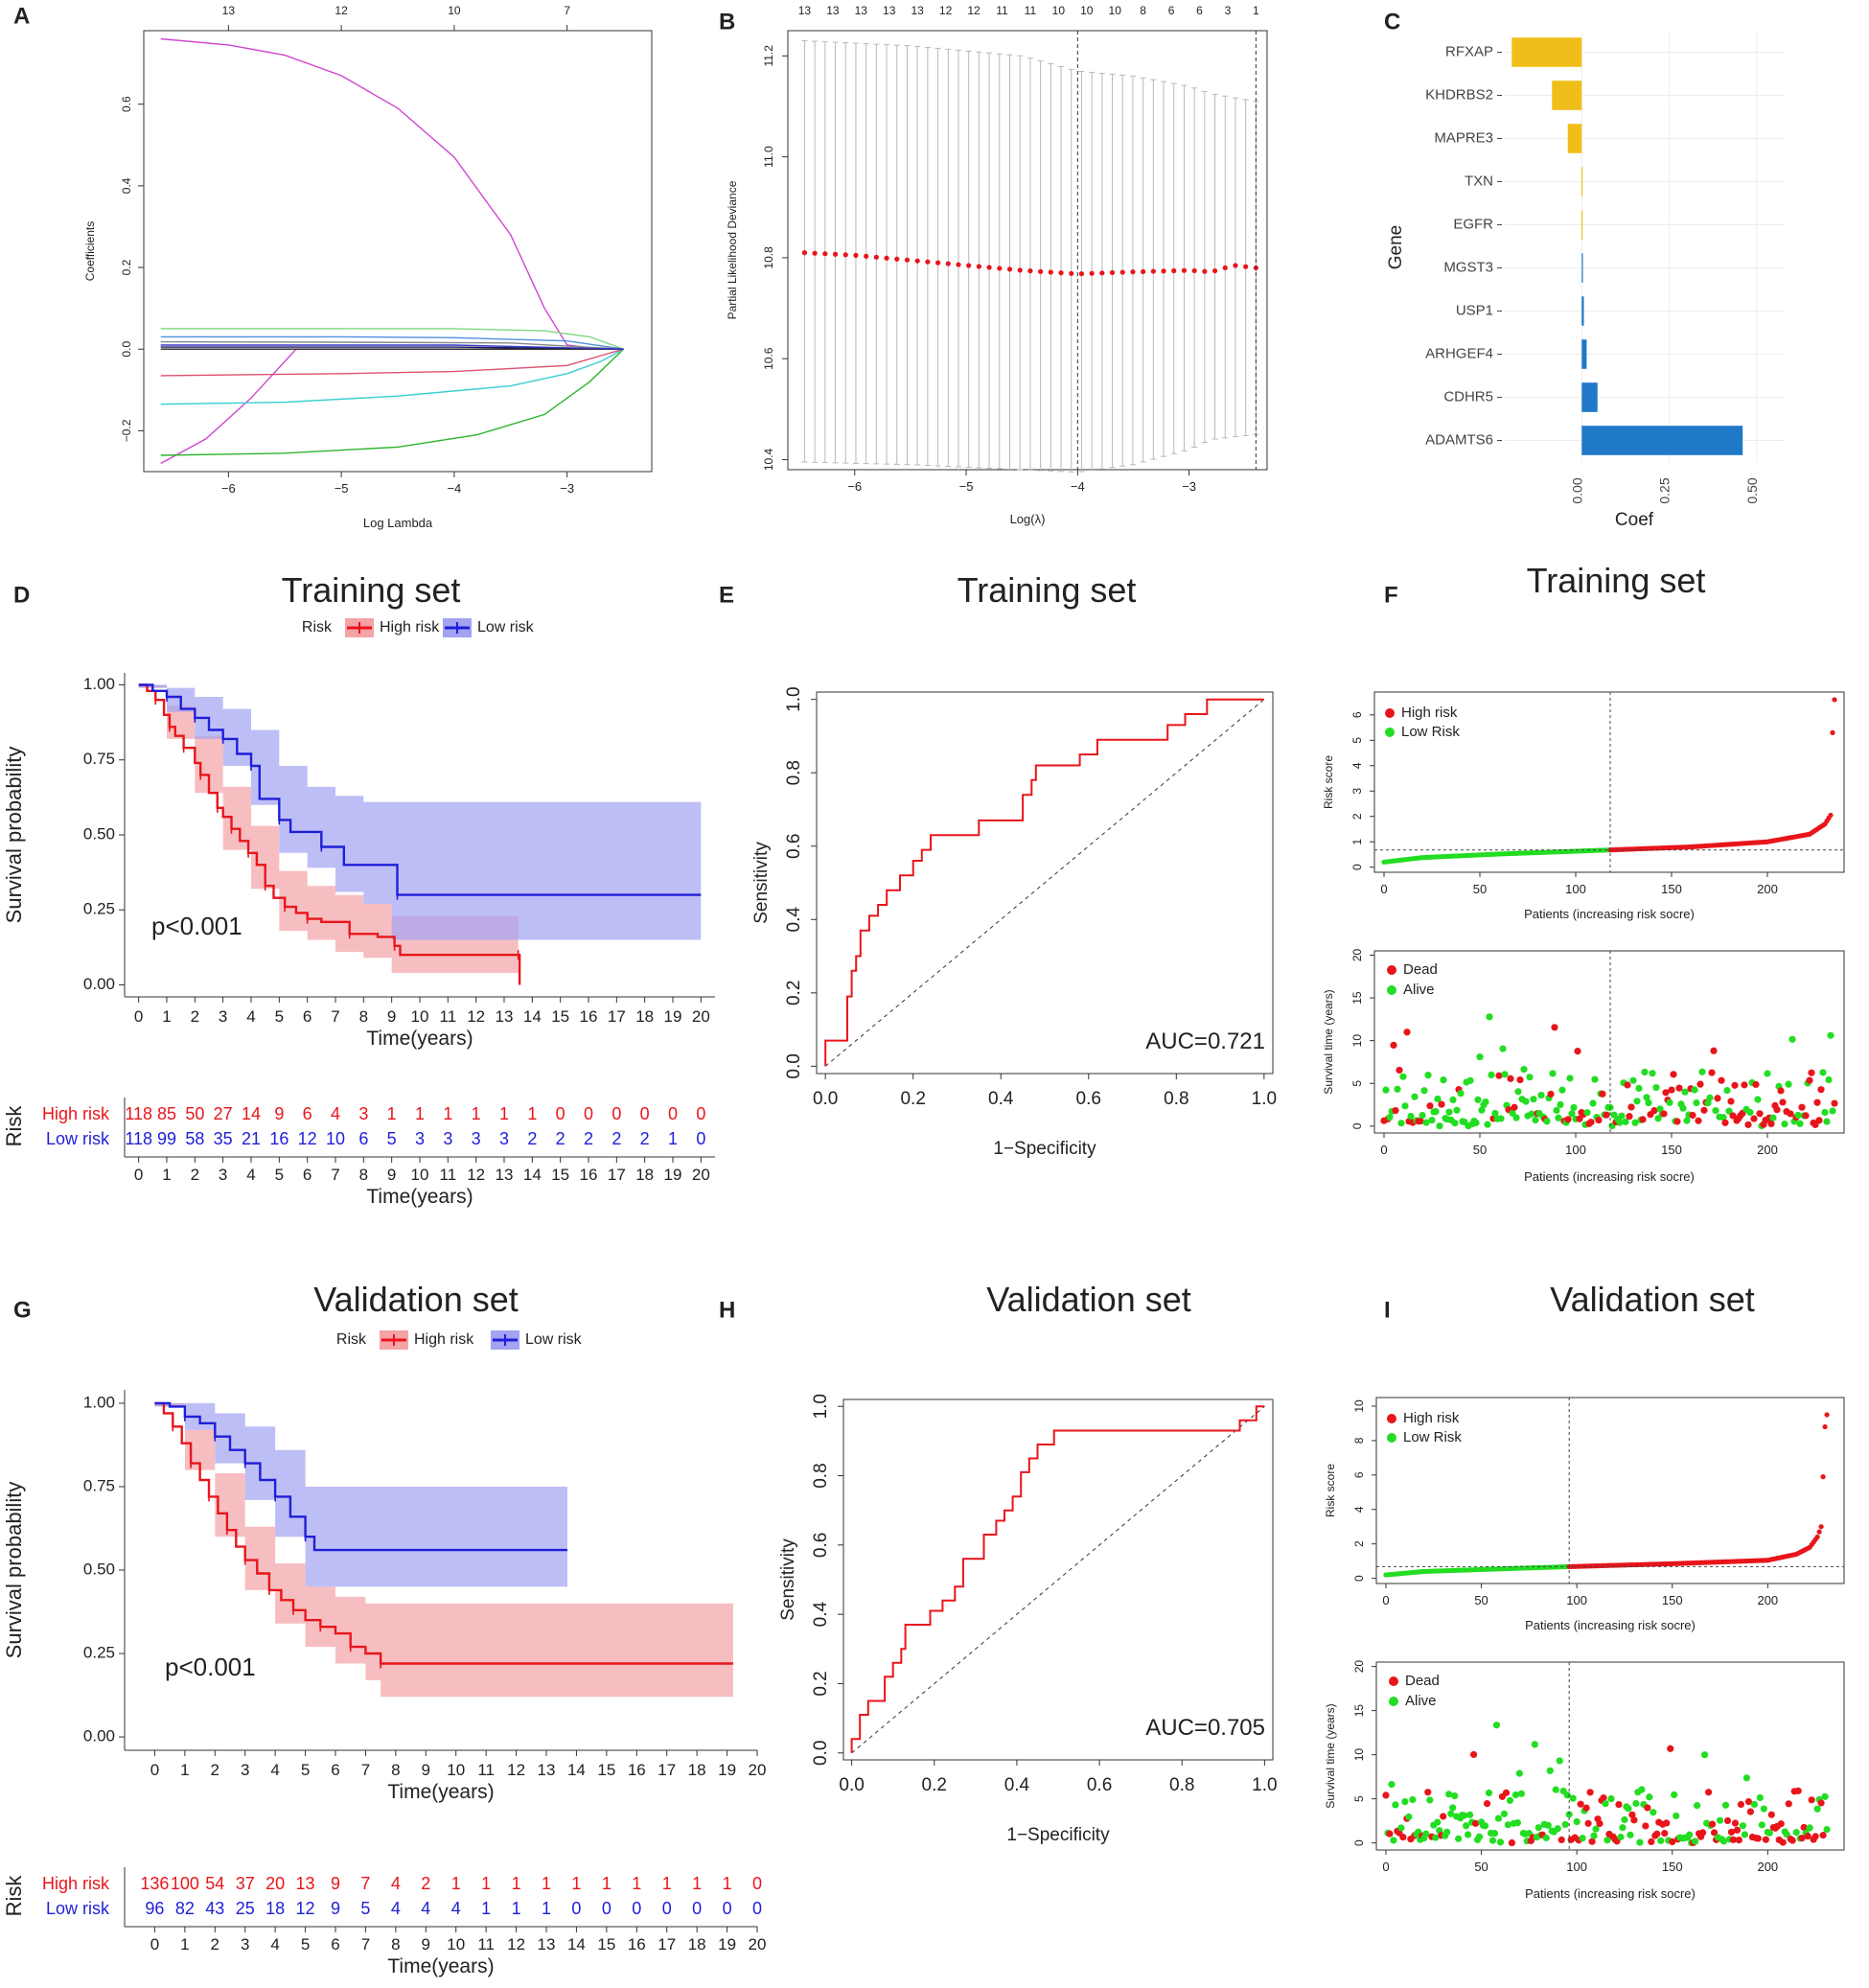 This screenshot has height=1988, width=1869. I want to click on x-tick-label-c: 0.00, so click(1576, 490).